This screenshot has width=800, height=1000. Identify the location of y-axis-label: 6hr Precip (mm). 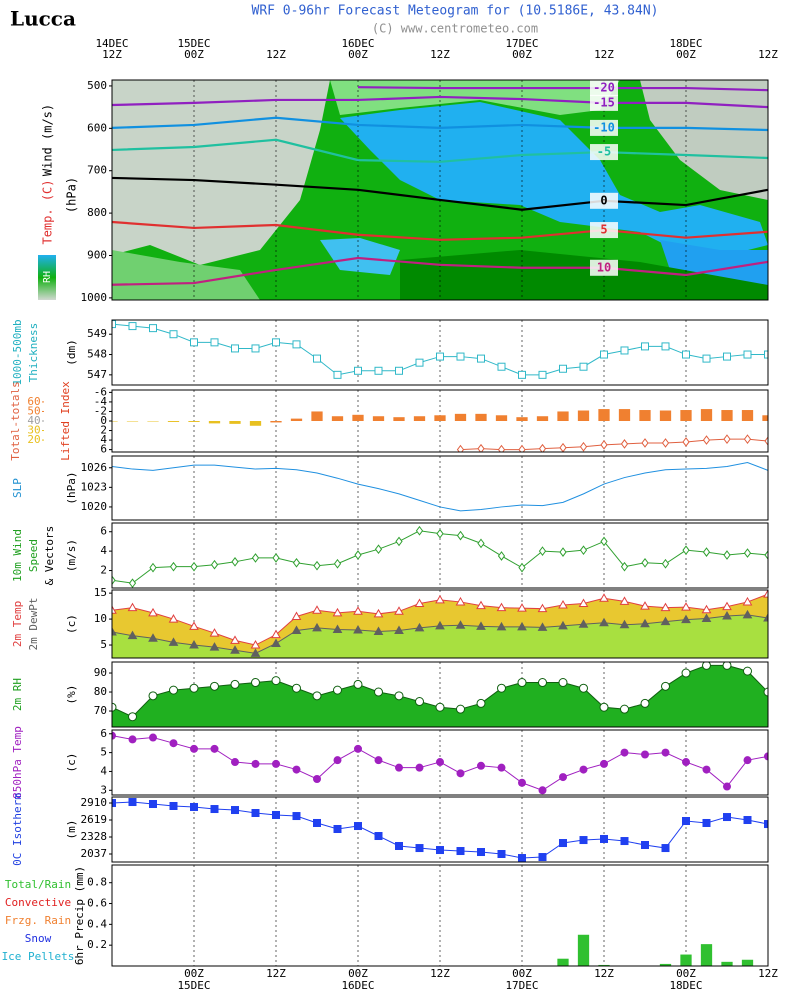
(79, 915).